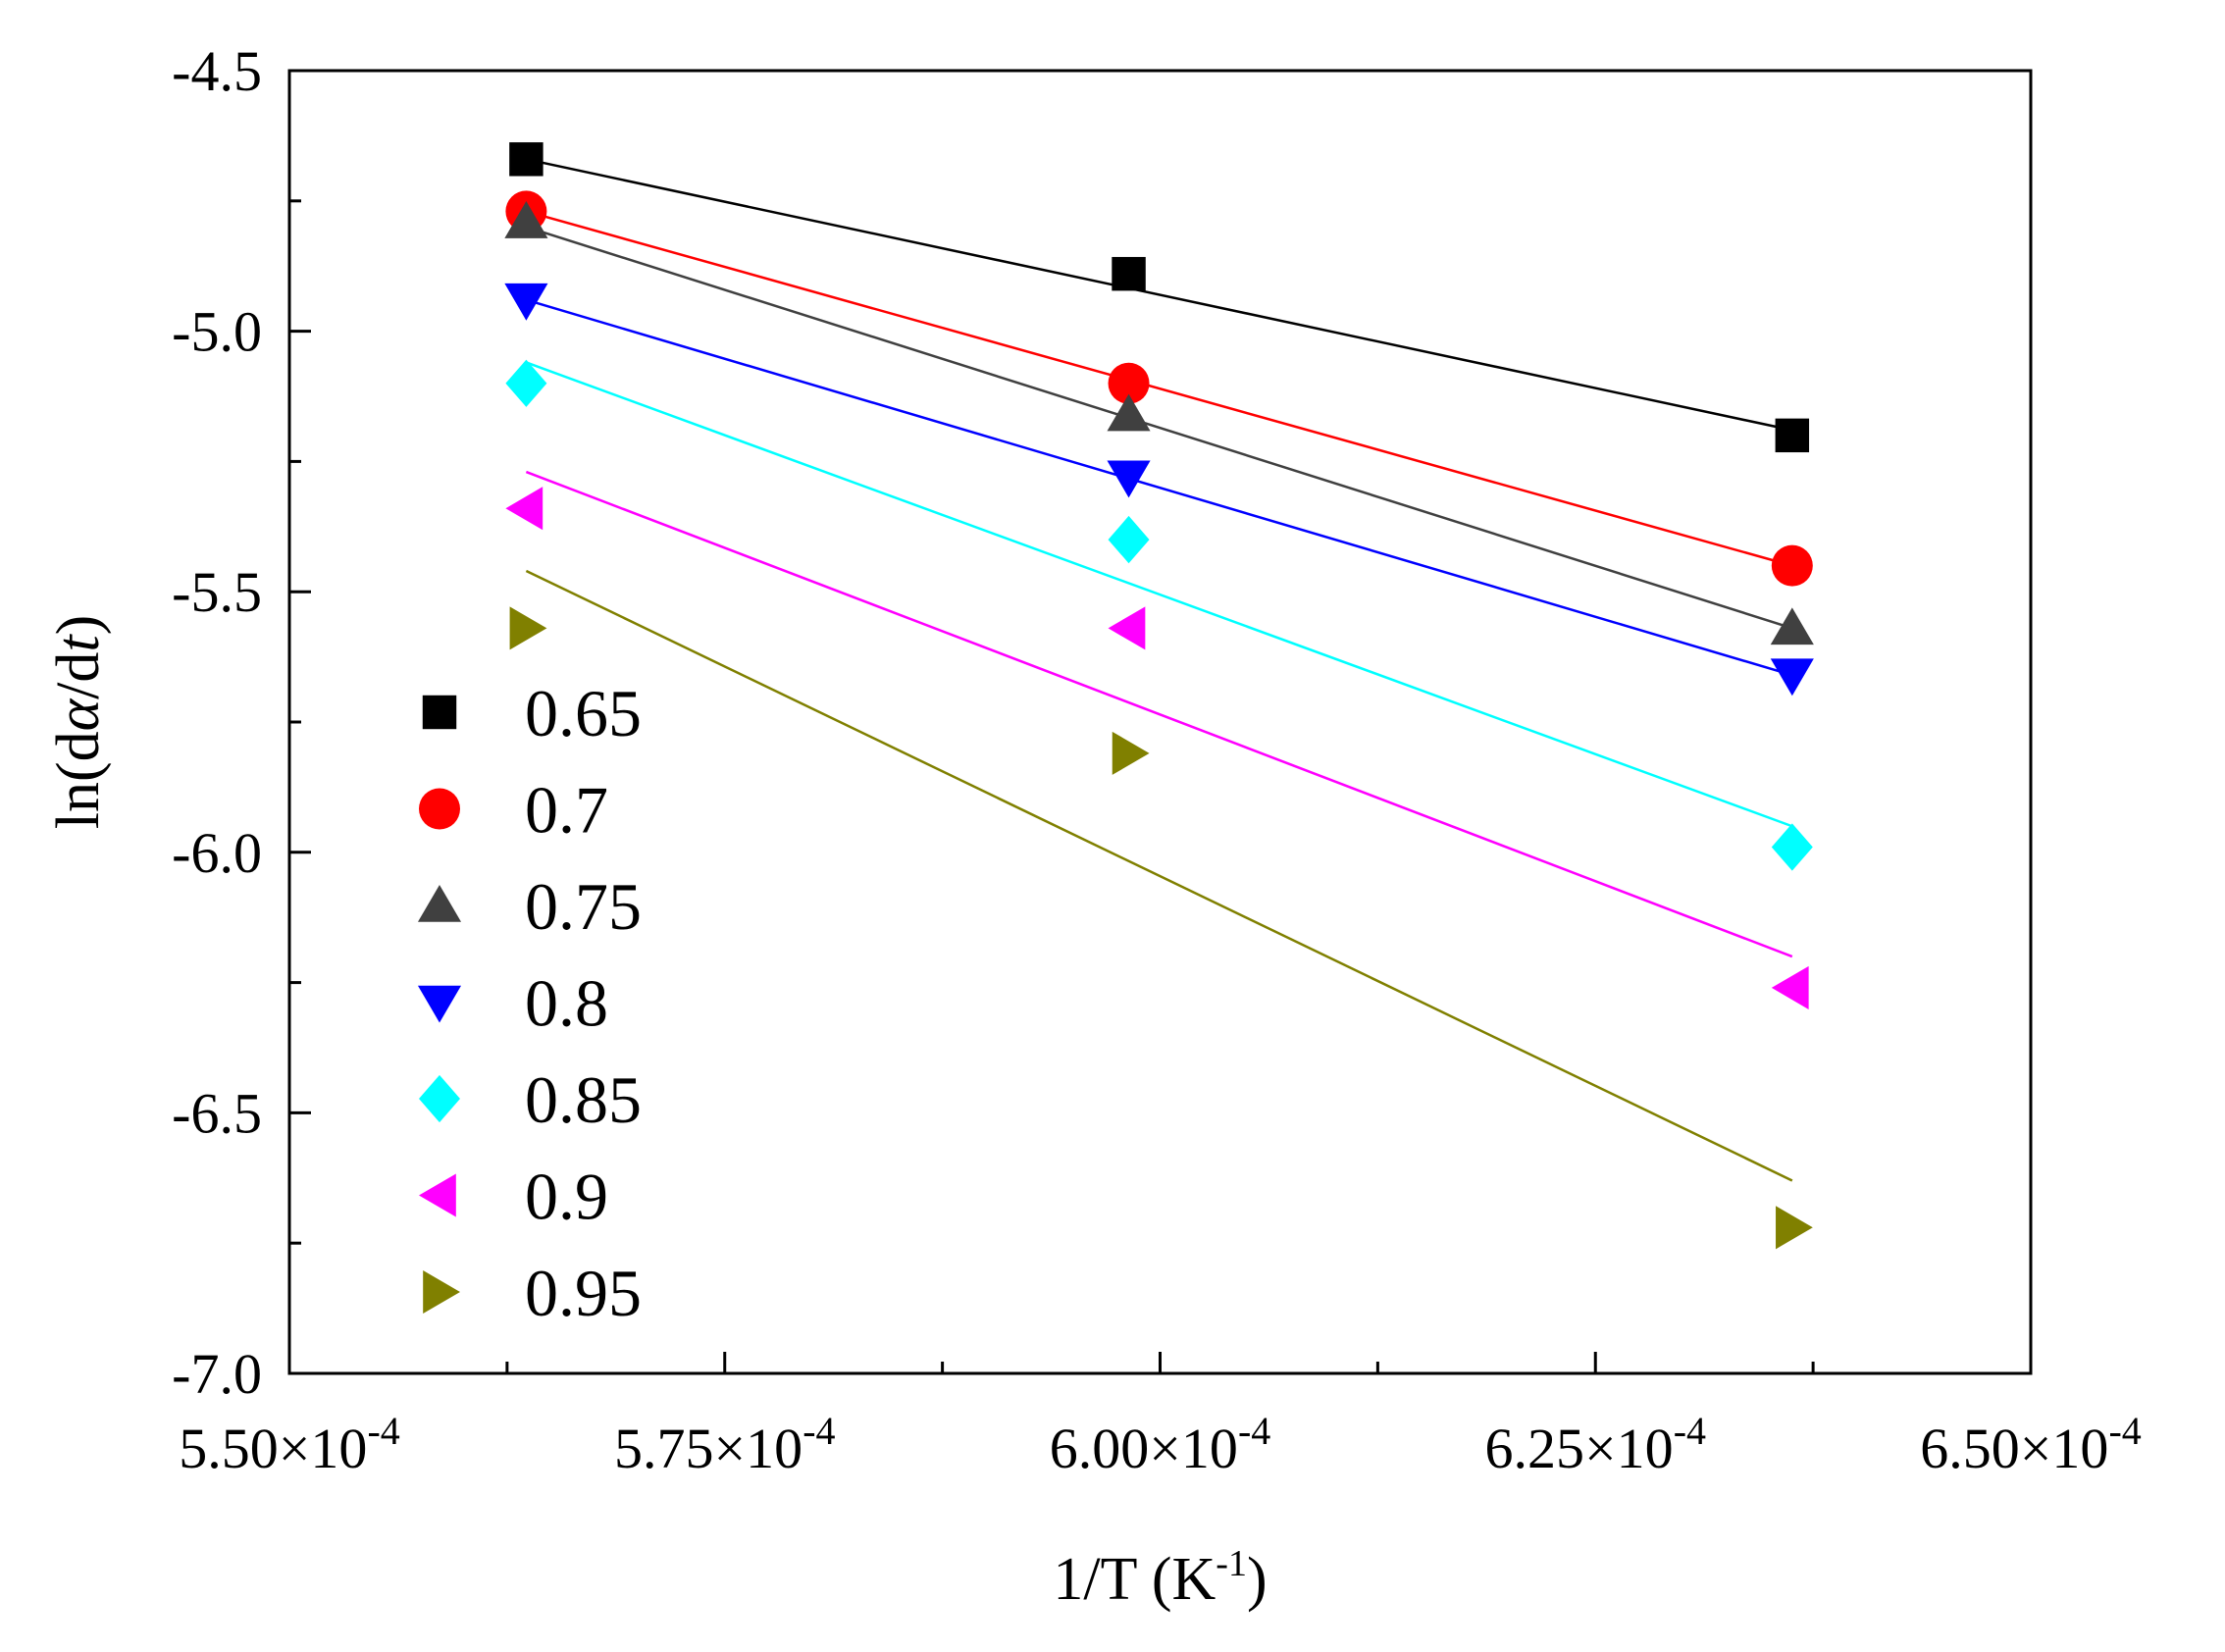 The image size is (2225, 1652). What do you see at coordinates (217, 592) in the screenshot?
I see `y-tick-label: -5.5` at bounding box center [217, 592].